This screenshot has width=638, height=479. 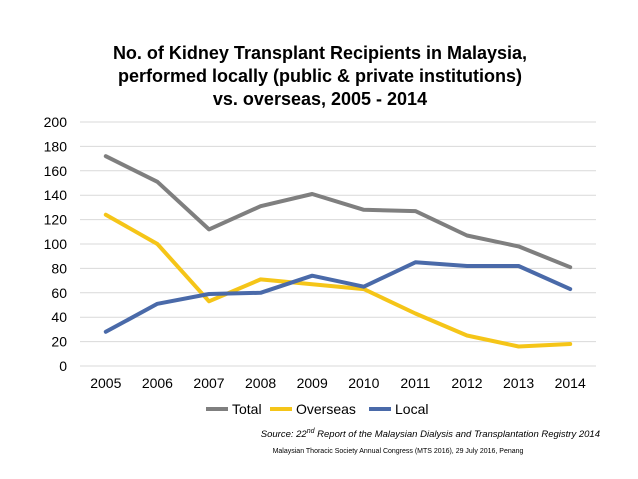 I want to click on chart-legend: Total Overseas Local, so click(x=317, y=409).